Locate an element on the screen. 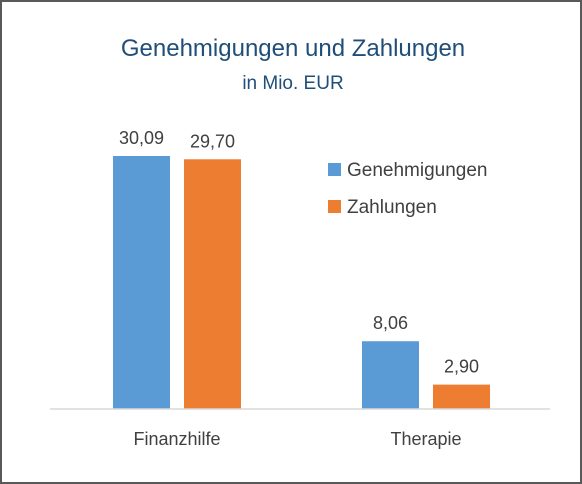  data-label-genehmigungen-finanzhilfe: 30,09 is located at coordinates (141, 138).